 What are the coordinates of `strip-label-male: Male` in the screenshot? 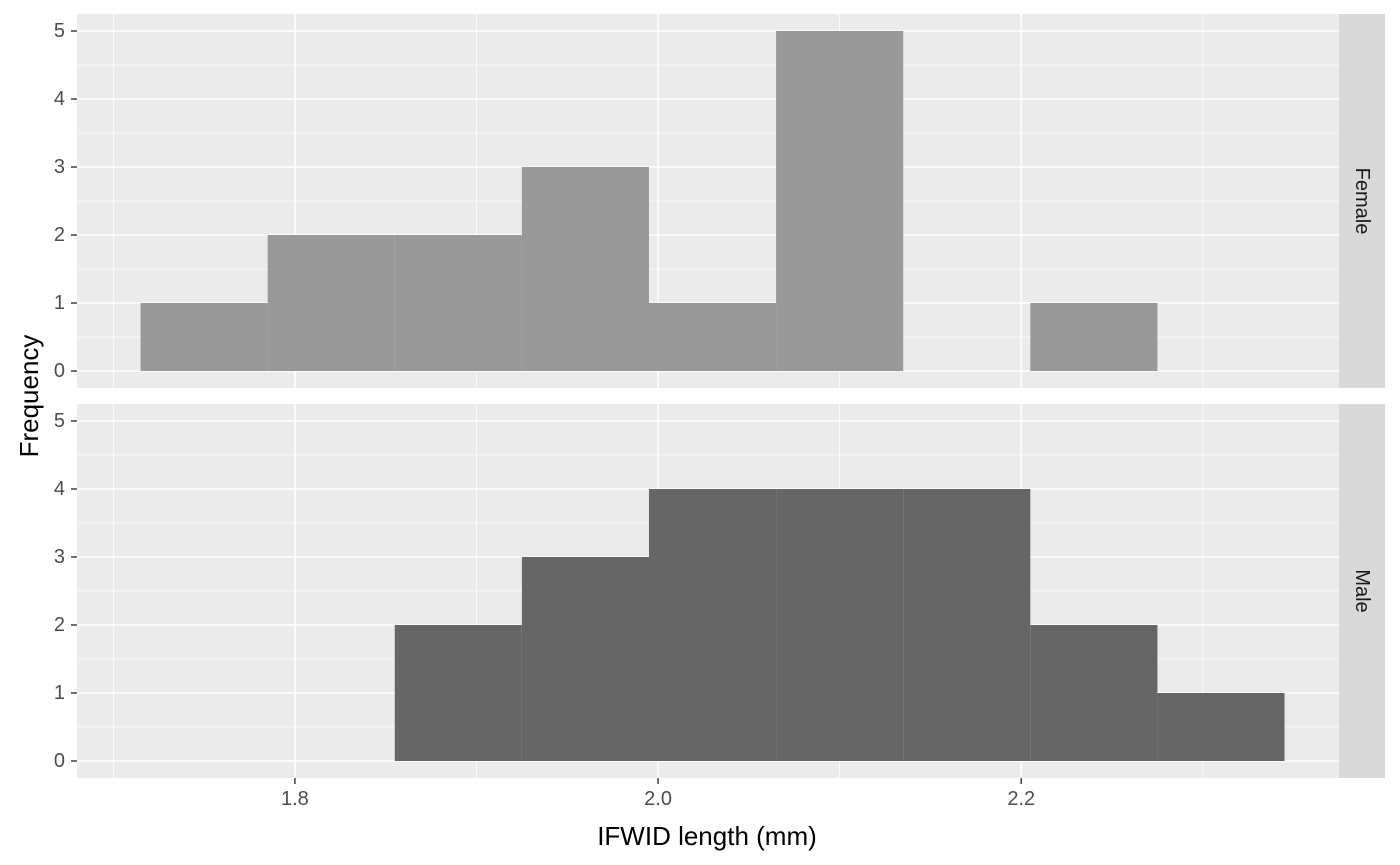 It's located at (1362, 590).